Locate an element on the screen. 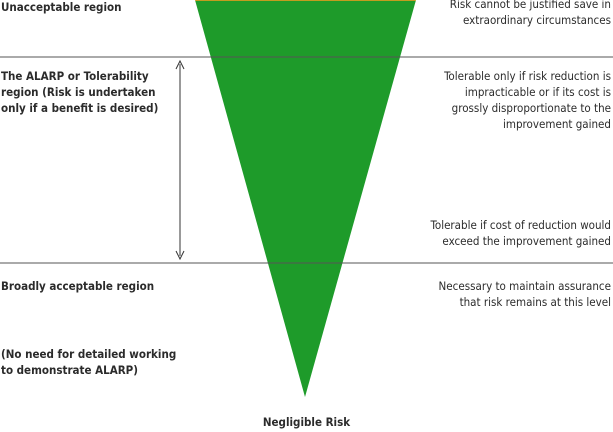 The image size is (613, 432). alarp-range-arrow is located at coordinates (180, 160).